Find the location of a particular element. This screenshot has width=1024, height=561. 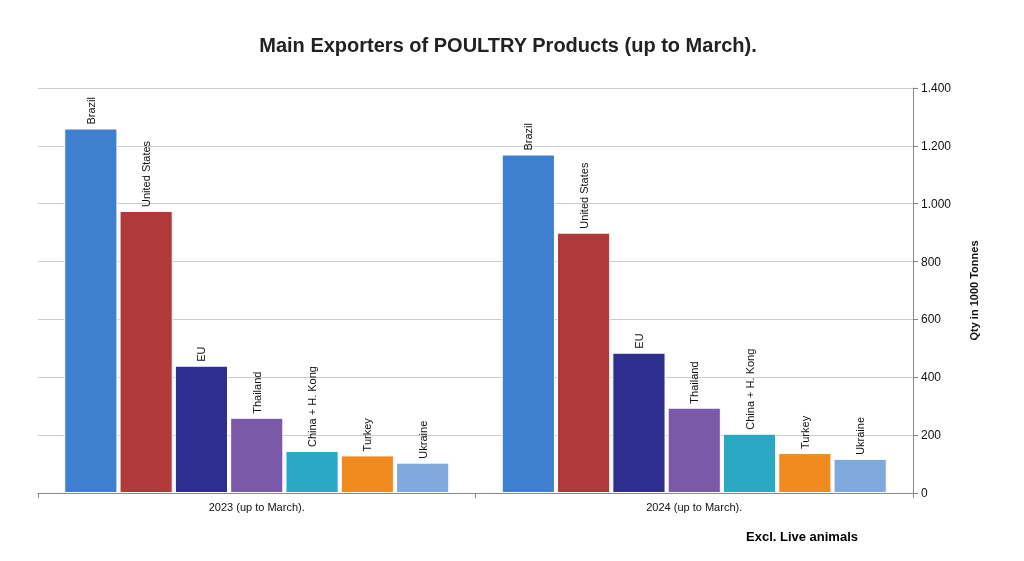

y-tick-label: 0 is located at coordinates (924, 493).